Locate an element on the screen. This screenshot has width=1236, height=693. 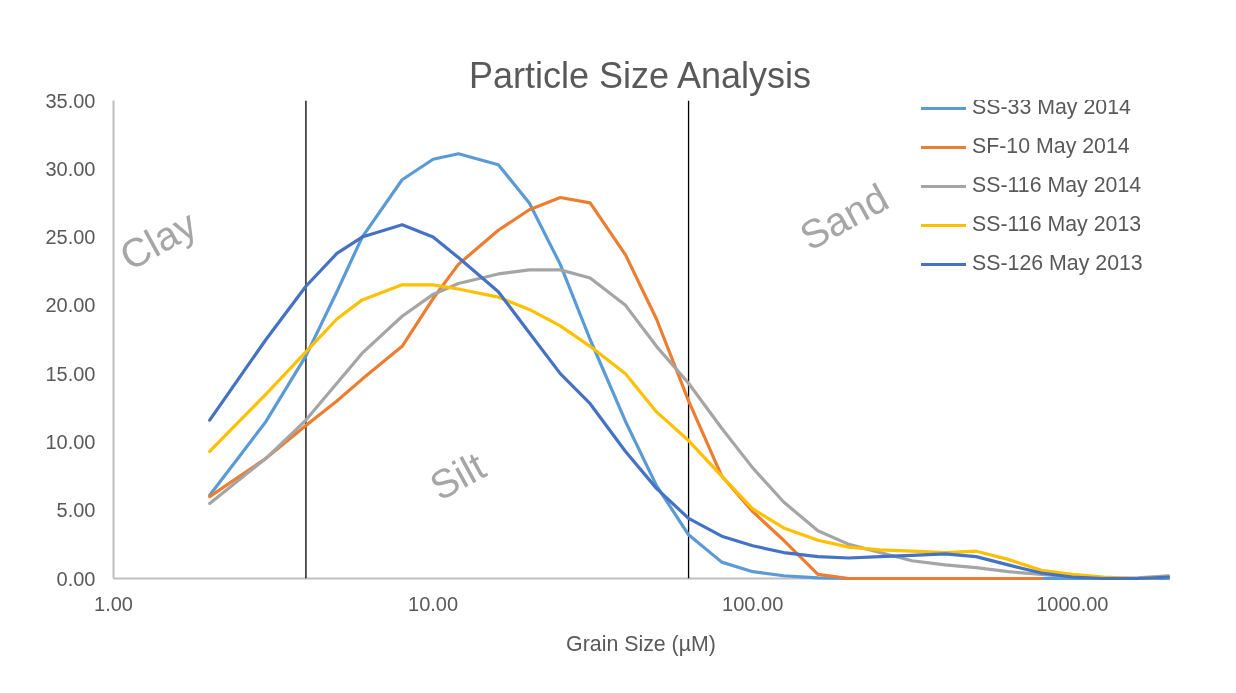
legend-label: SS-126 May 2013 is located at coordinates (1057, 263).